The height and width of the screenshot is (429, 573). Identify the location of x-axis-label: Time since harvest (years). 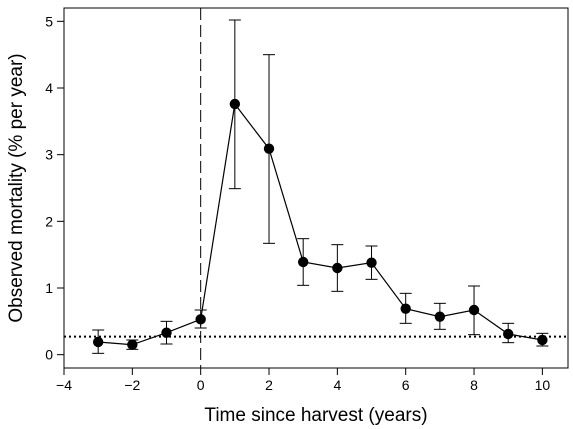
(315, 415).